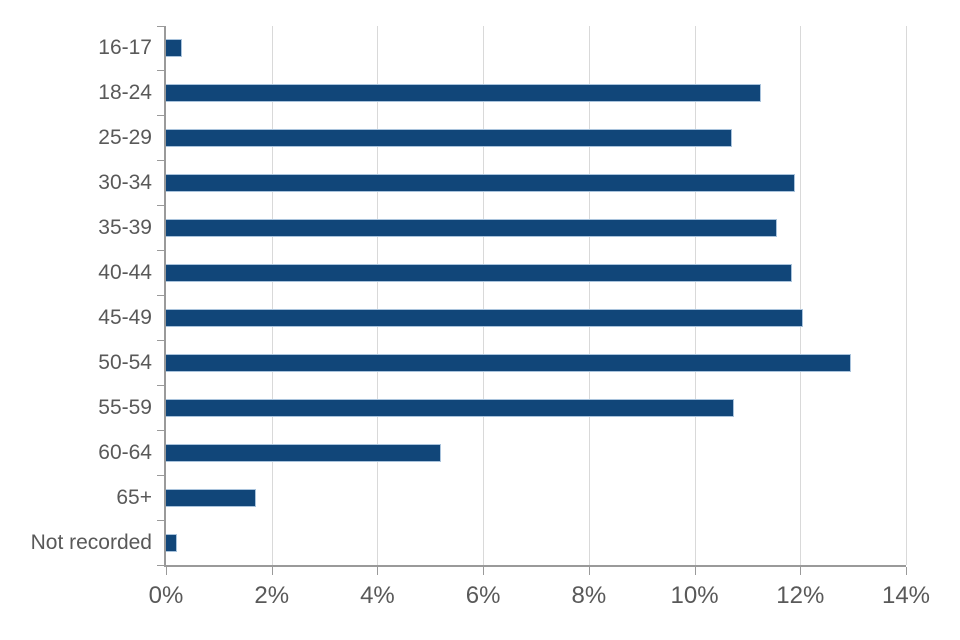 Image resolution: width=960 pixels, height=640 pixels. What do you see at coordinates (539, 597) in the screenshot?
I see `x-axis-labels: 0% 2% 4% 6% 8% 10% 12% 14%` at bounding box center [539, 597].